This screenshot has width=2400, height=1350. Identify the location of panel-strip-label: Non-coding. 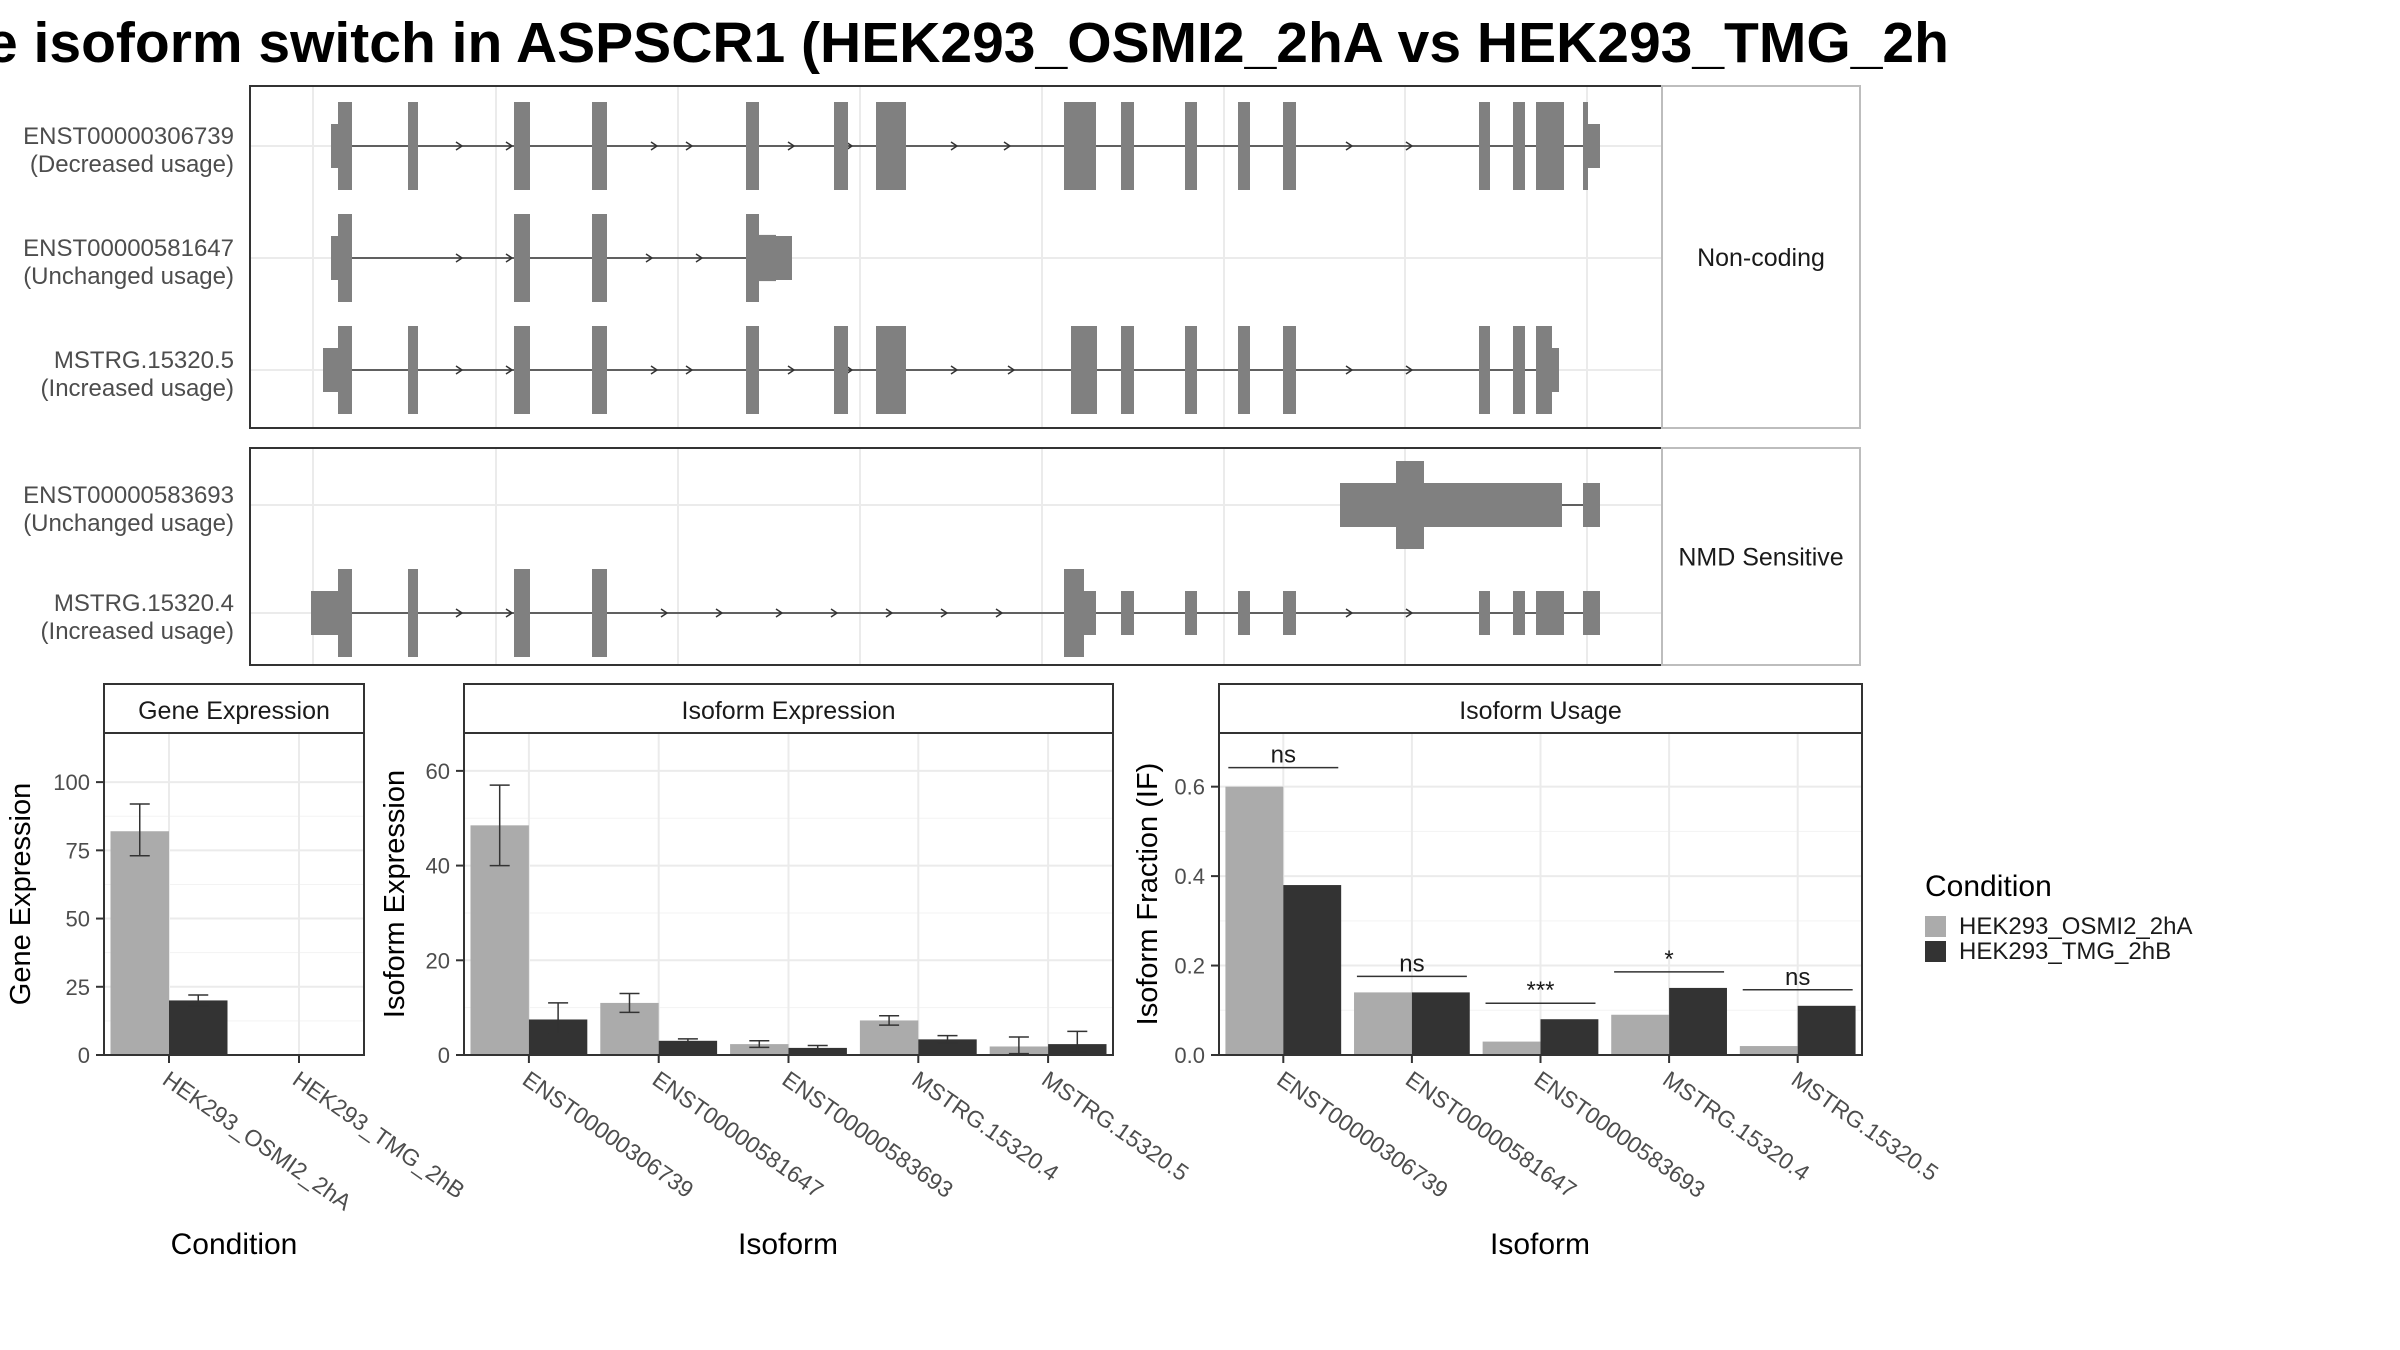
(1761, 258).